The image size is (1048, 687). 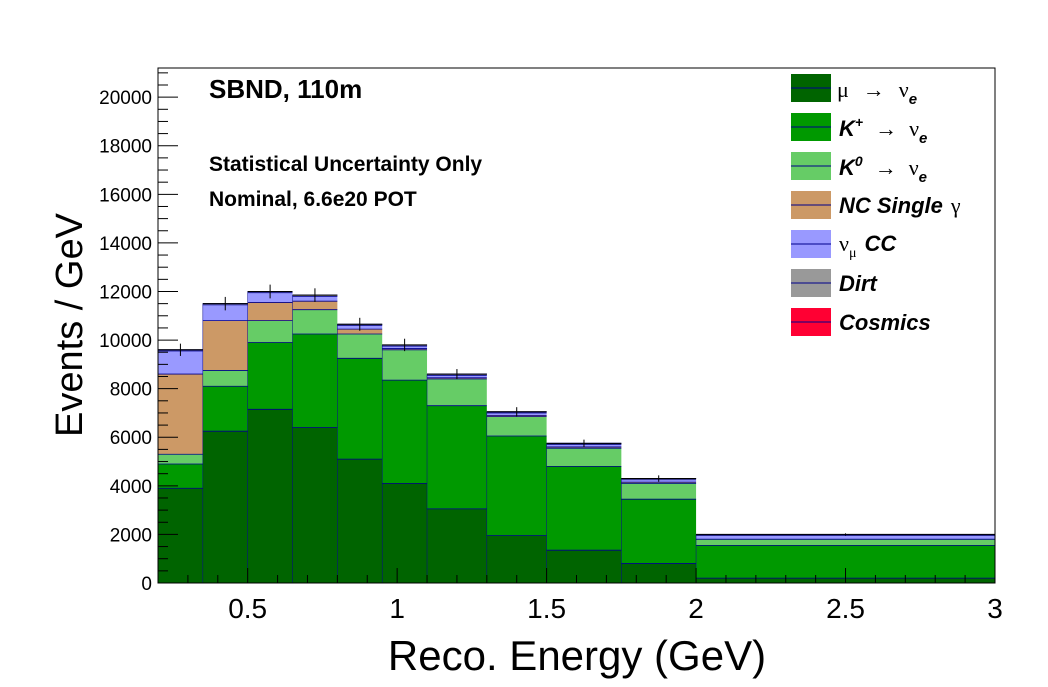 I want to click on chart-title: SBND, 110m, so click(x=285, y=89).